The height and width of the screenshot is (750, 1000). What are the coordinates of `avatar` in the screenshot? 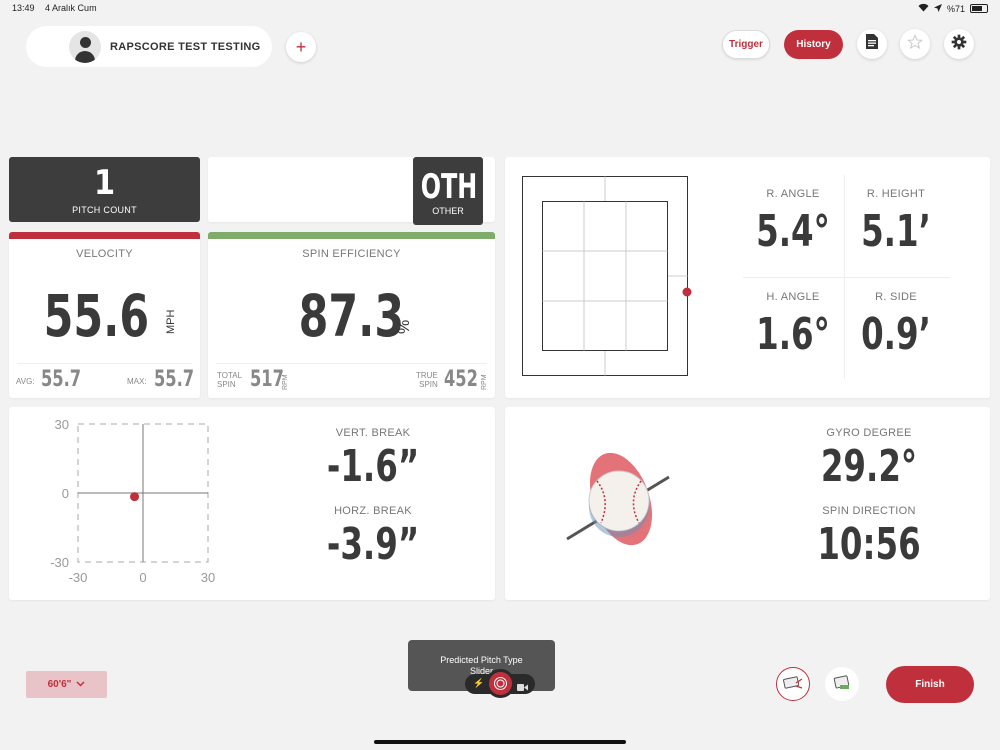 It's located at (85, 46).